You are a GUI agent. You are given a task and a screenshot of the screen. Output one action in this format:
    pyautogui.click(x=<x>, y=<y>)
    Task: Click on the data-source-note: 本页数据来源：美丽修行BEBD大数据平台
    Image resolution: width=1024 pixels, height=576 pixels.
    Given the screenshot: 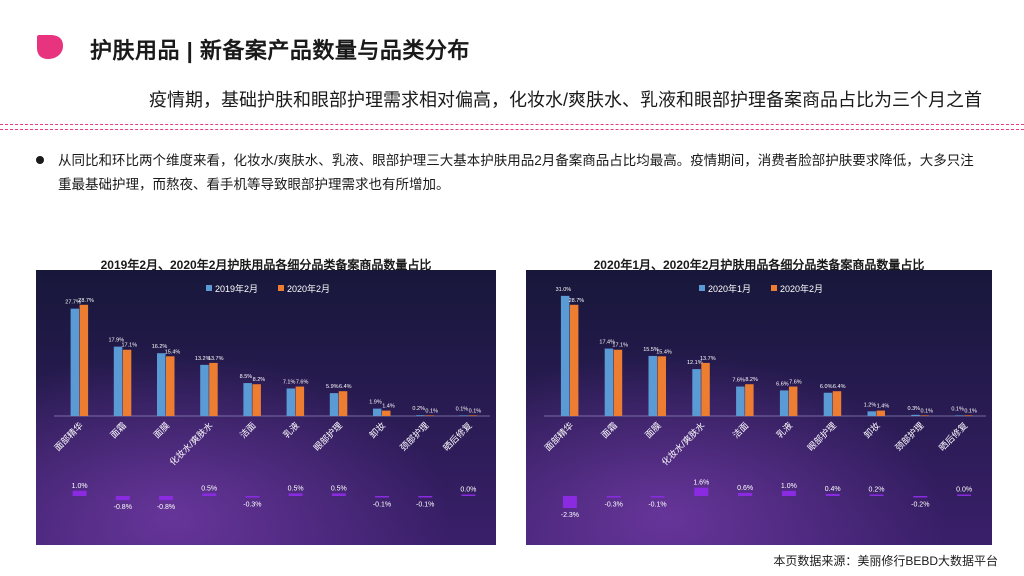 What is the action you would take?
    pyautogui.click(x=885, y=561)
    